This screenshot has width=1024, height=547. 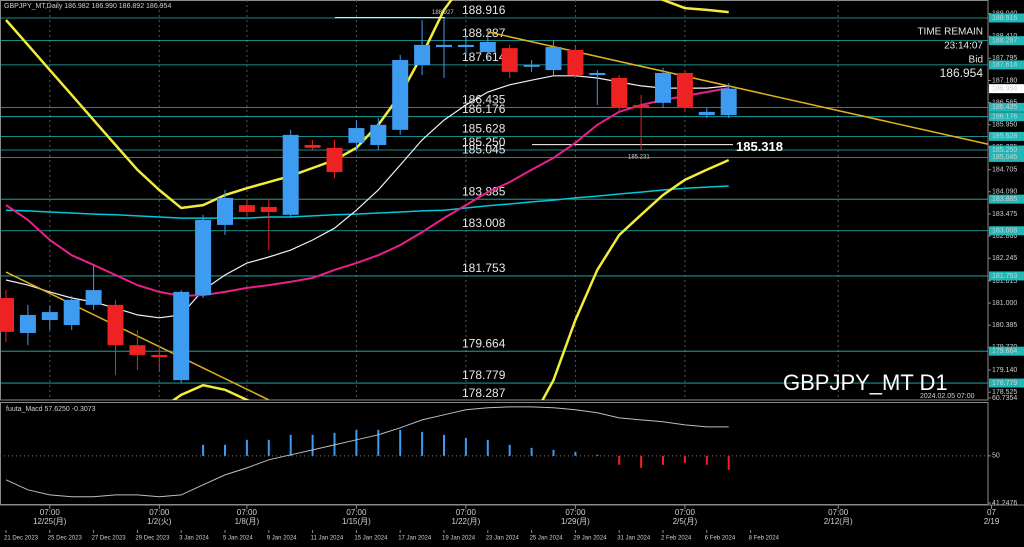 What do you see at coordinates (484, 393) in the screenshot?
I see `level-label: 178.287` at bounding box center [484, 393].